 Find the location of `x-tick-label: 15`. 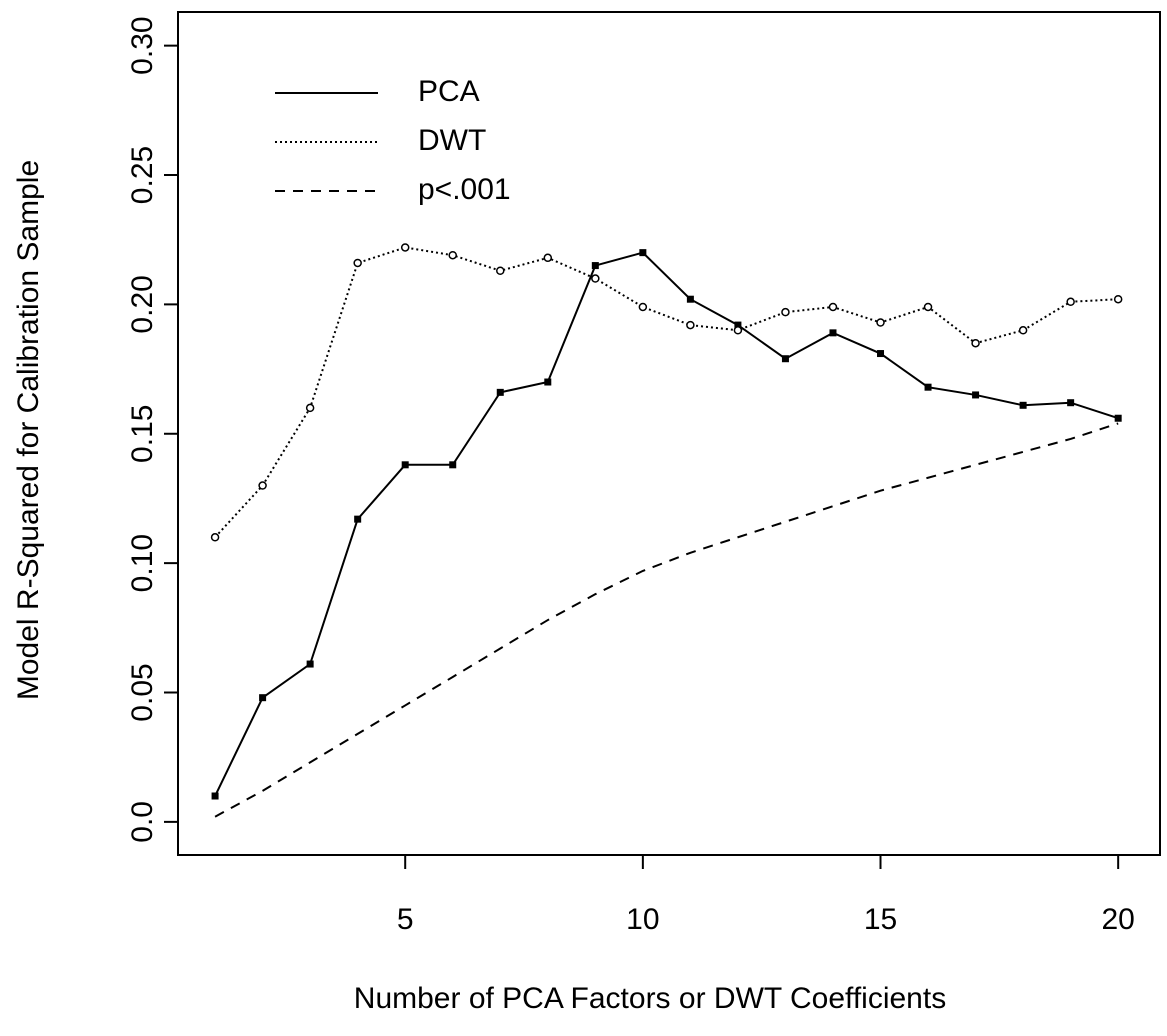

x-tick-label: 15 is located at coordinates (880, 919).